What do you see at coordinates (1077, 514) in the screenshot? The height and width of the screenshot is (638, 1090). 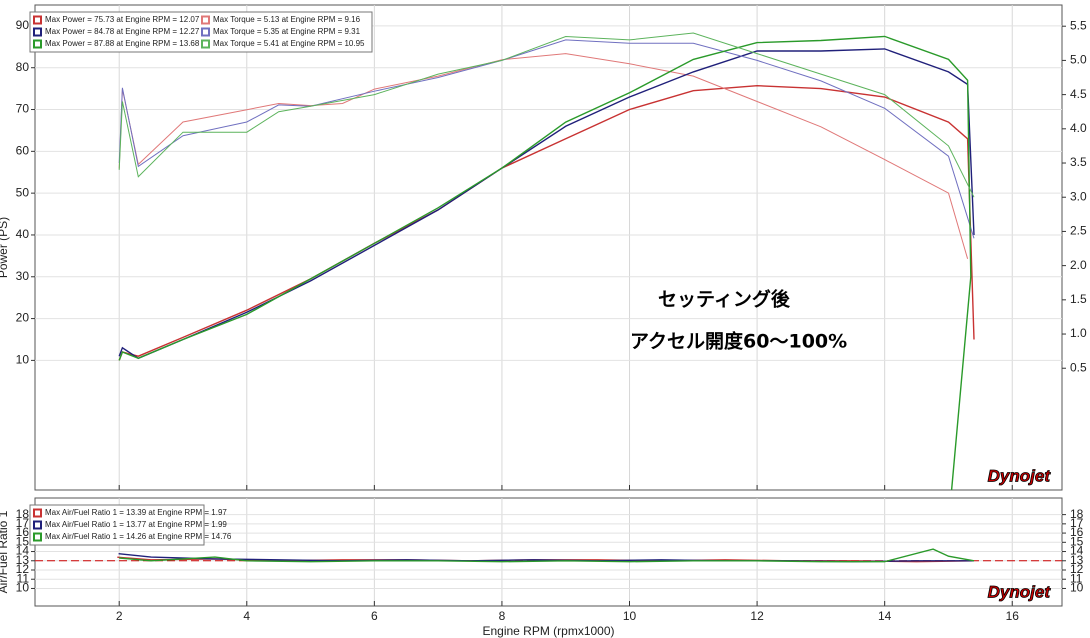 I see `y2-tick-label: 18` at bounding box center [1077, 514].